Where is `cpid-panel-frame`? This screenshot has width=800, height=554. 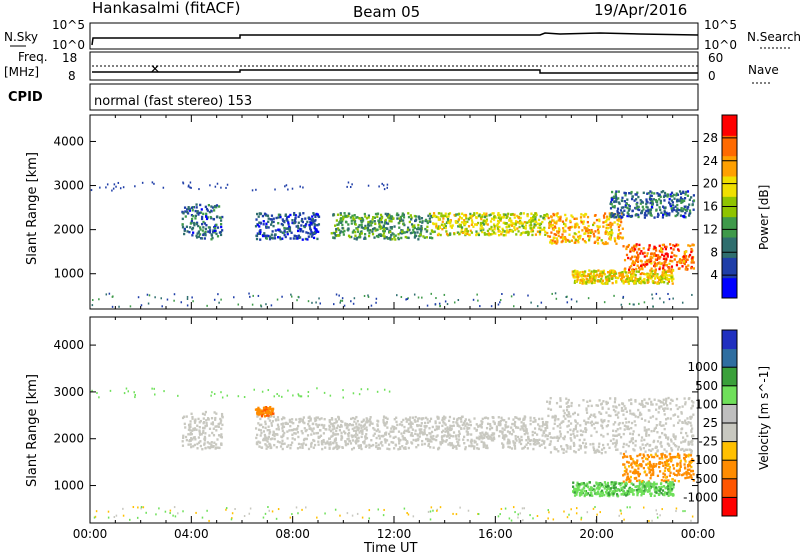
cpid-panel-frame is located at coordinates (394, 97).